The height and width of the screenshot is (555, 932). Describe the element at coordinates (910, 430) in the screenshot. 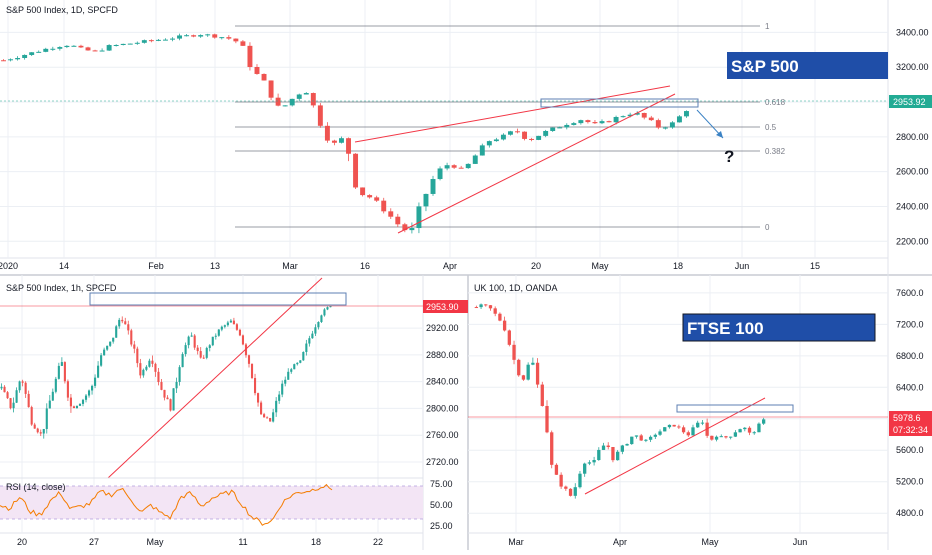

I see `br-countdown-text: 07:32:34` at that location.